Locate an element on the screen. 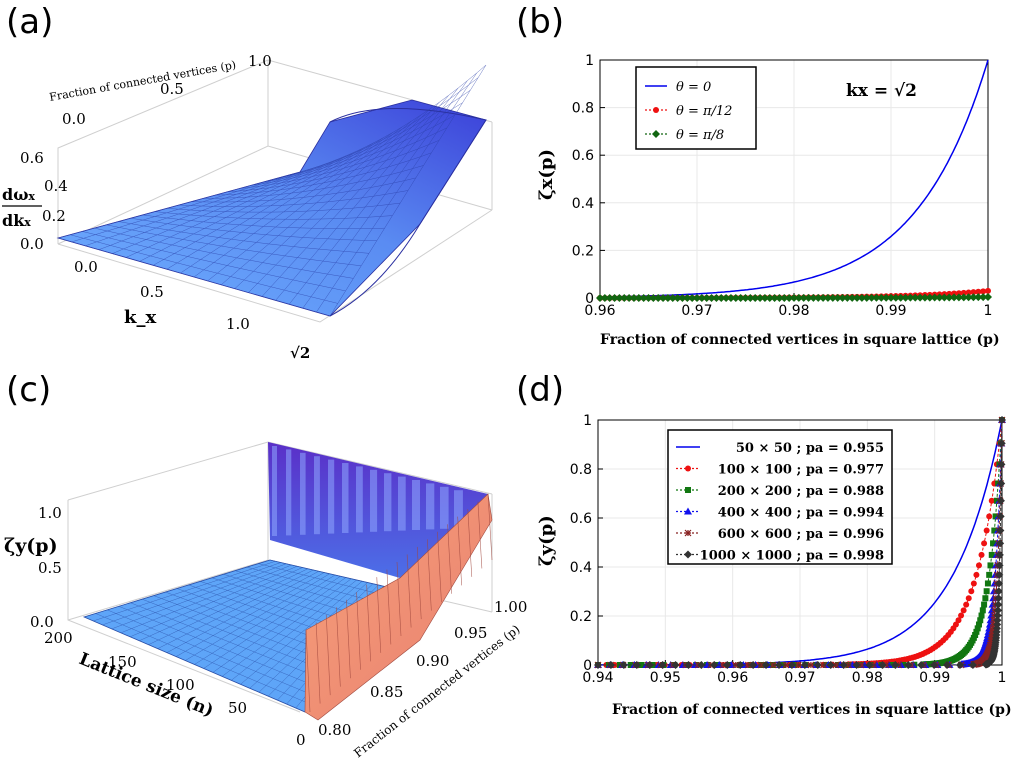 This screenshot has height=768, width=1024. panel-d-xtick-label: 0.99 is located at coordinates (934, 678).